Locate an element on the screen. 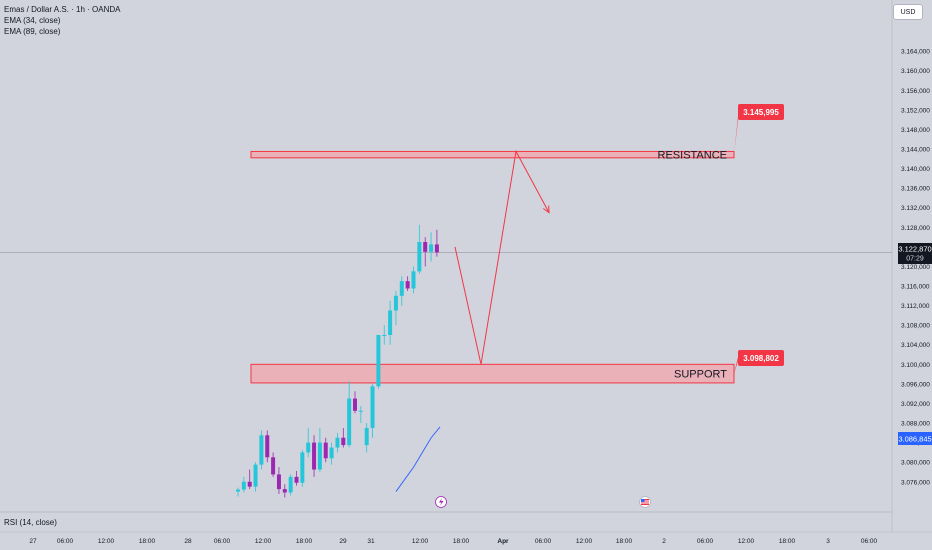  support-zone-label: SUPPORT is located at coordinates (700, 375).